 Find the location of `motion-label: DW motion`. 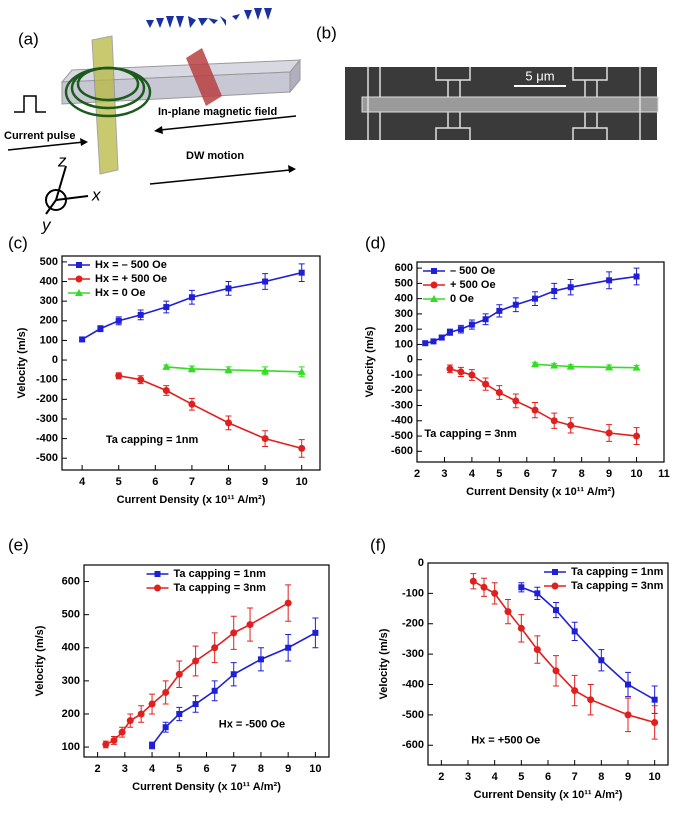

motion-label: DW motion is located at coordinates (215, 156).